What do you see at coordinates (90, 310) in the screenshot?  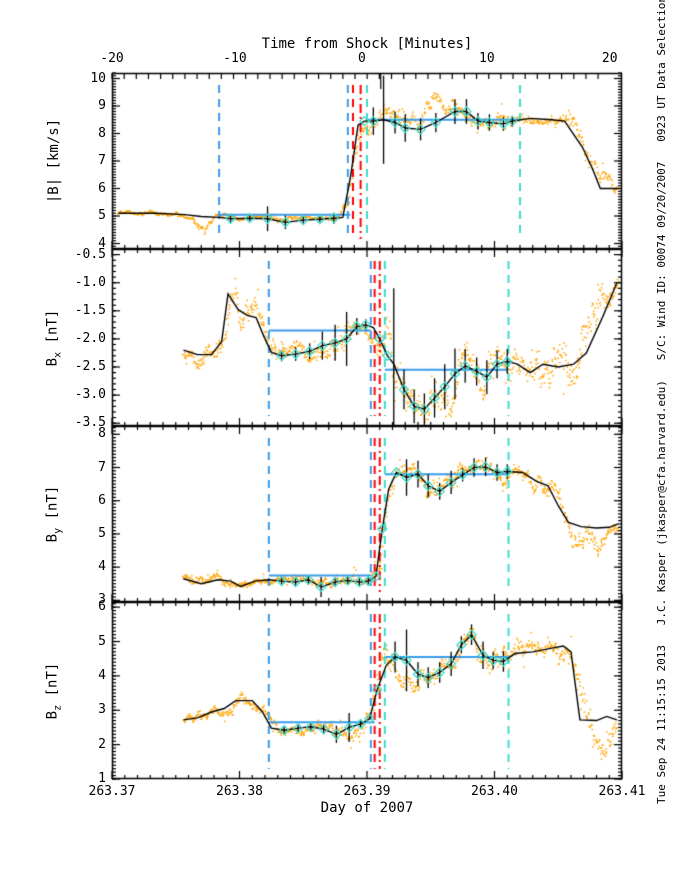 I see `y-tick-label: -1.5` at bounding box center [90, 310].